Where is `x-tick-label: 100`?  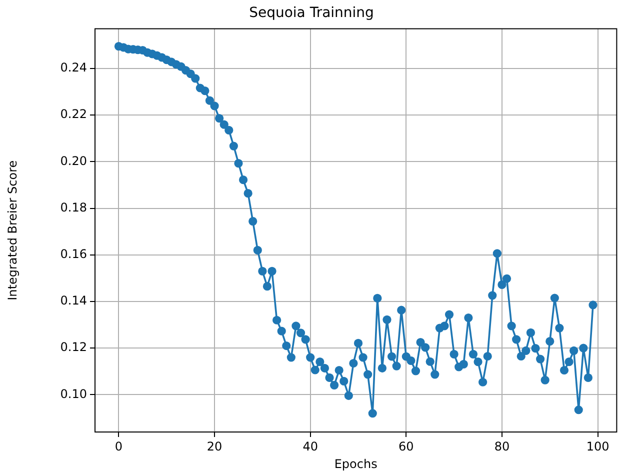
x-tick-label: 100 is located at coordinates (598, 446).